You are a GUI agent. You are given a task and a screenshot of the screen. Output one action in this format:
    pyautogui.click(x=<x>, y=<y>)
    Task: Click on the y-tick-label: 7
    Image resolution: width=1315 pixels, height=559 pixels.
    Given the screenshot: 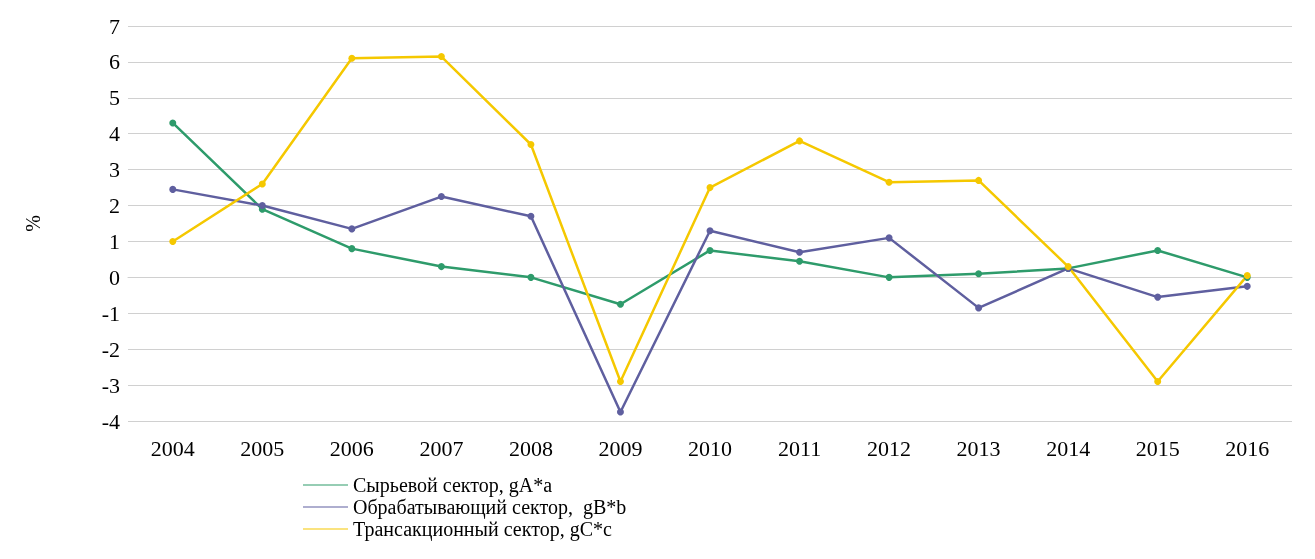 What is the action you would take?
    pyautogui.click(x=114, y=26)
    